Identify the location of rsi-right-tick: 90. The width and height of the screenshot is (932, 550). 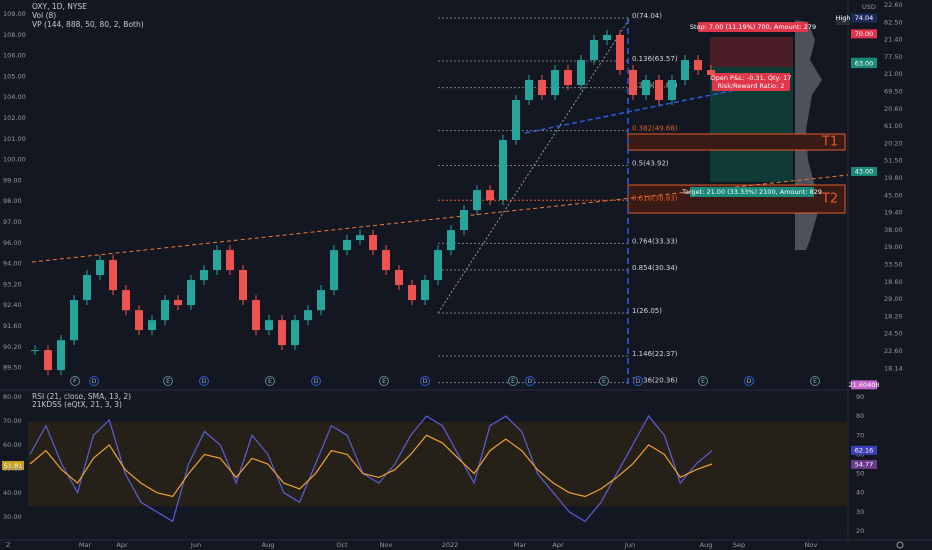
(860, 397).